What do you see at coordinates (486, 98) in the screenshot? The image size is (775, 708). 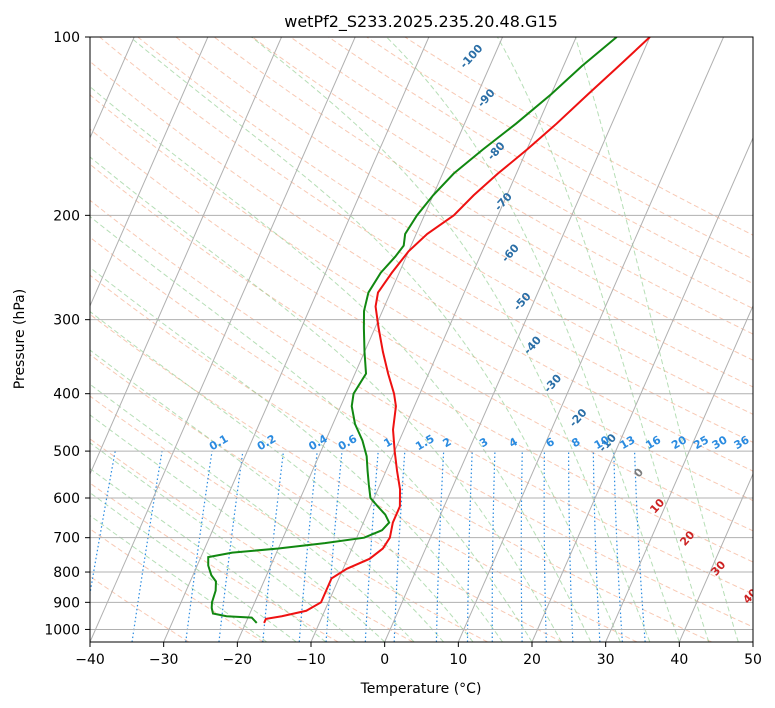 I see `dry-adiabat-label: -90` at bounding box center [486, 98].